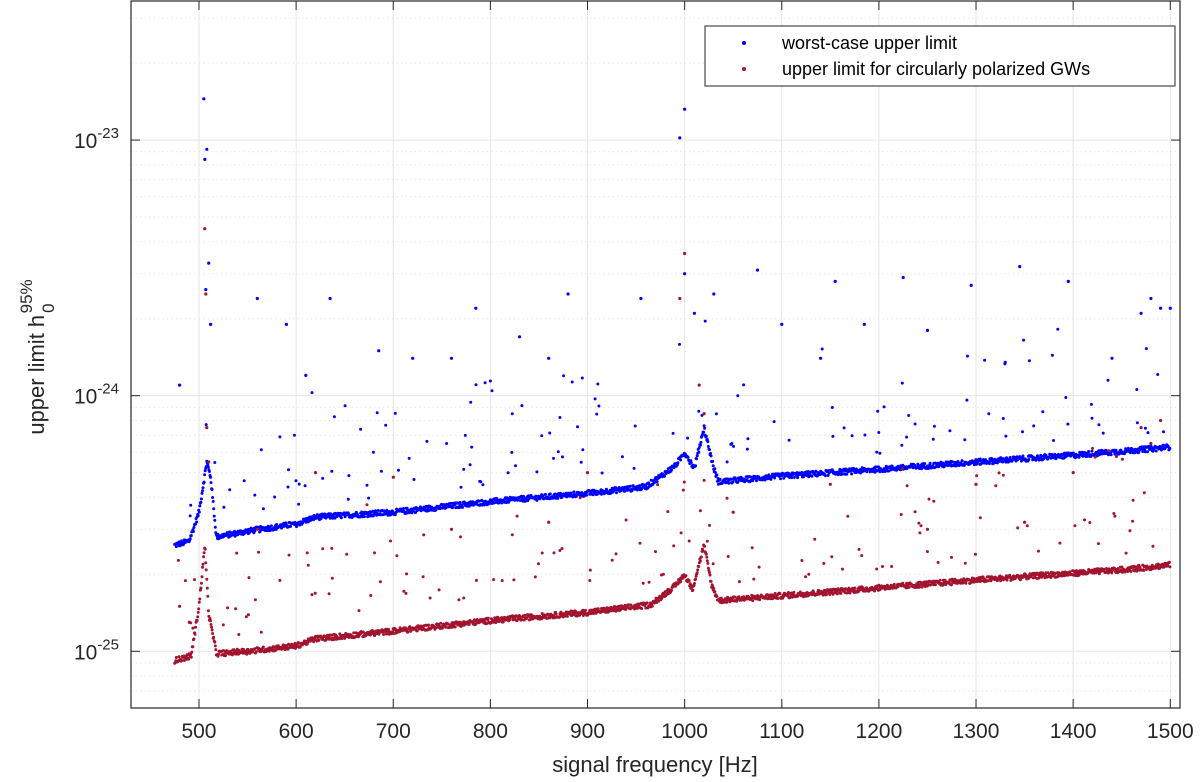 The width and height of the screenshot is (1200, 782). Describe the element at coordinates (936, 69) in the screenshot. I see `legend-label-circular: upper limit for circularly polarized GWs` at that location.